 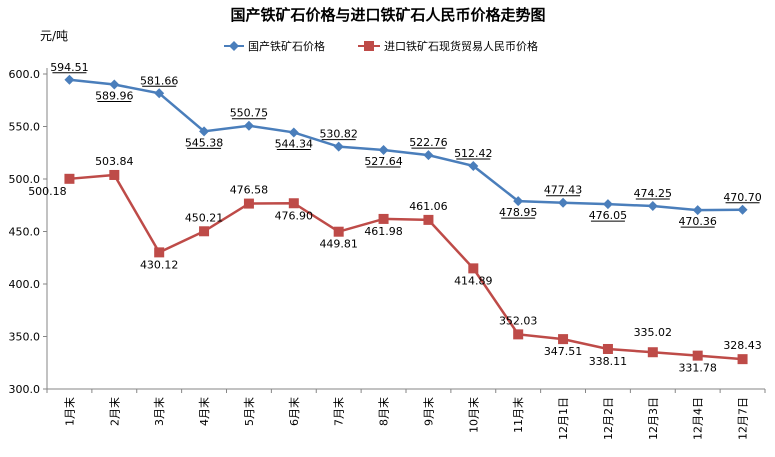 What do you see at coordinates (608, 361) in the screenshot?
I see `data-label: 338.11` at bounding box center [608, 361].